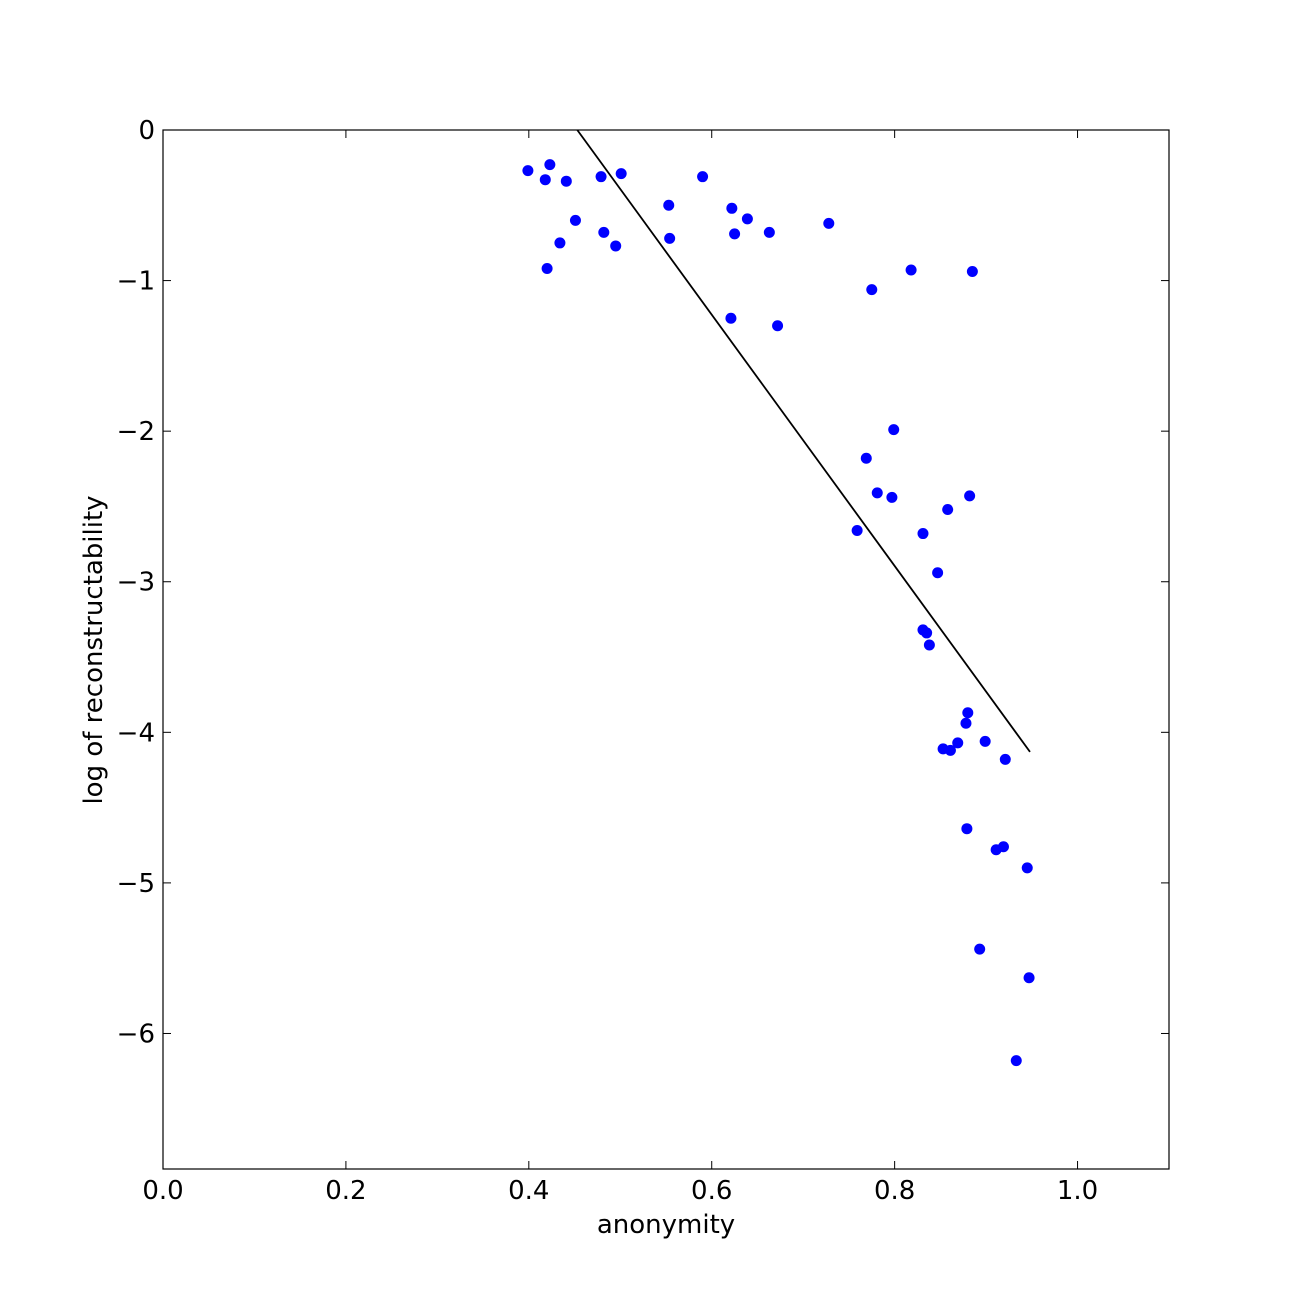 Image resolution: width=1300 pixels, height=1304 pixels. I want to click on x-tick-label: 0.6, so click(711, 1191).